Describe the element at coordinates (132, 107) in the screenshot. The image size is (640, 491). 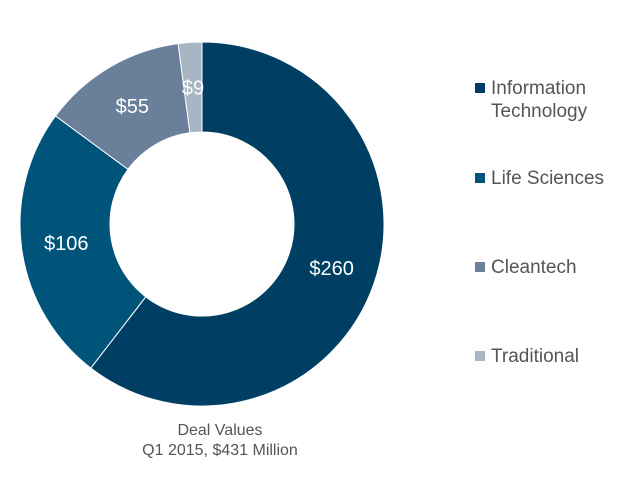
I see `data-label: $55` at that location.